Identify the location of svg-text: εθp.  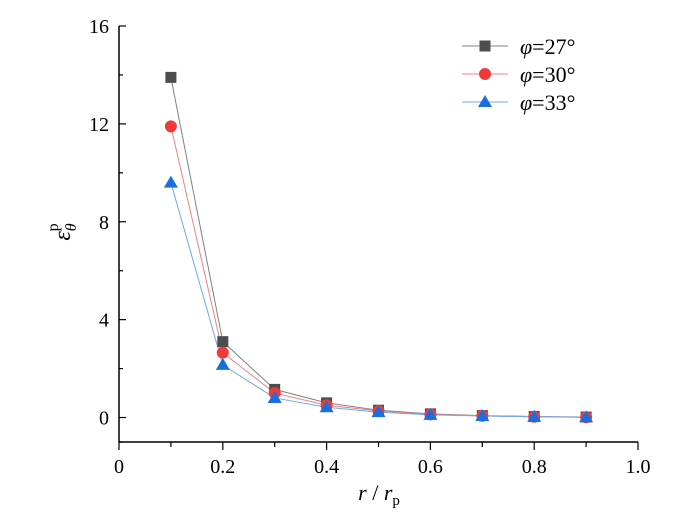
(62, 231).